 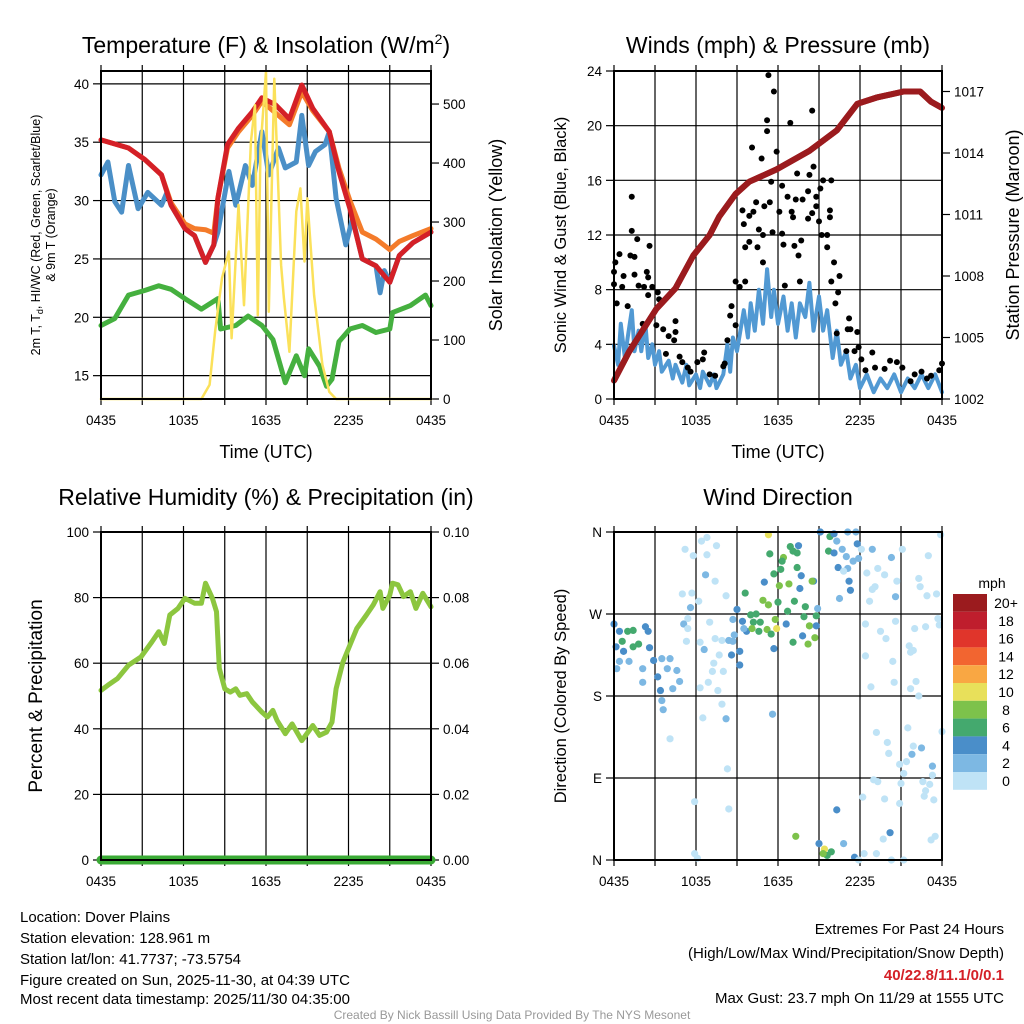 What do you see at coordinates (266, 183) in the screenshot?
I see `series-line-temp` at bounding box center [266, 183].